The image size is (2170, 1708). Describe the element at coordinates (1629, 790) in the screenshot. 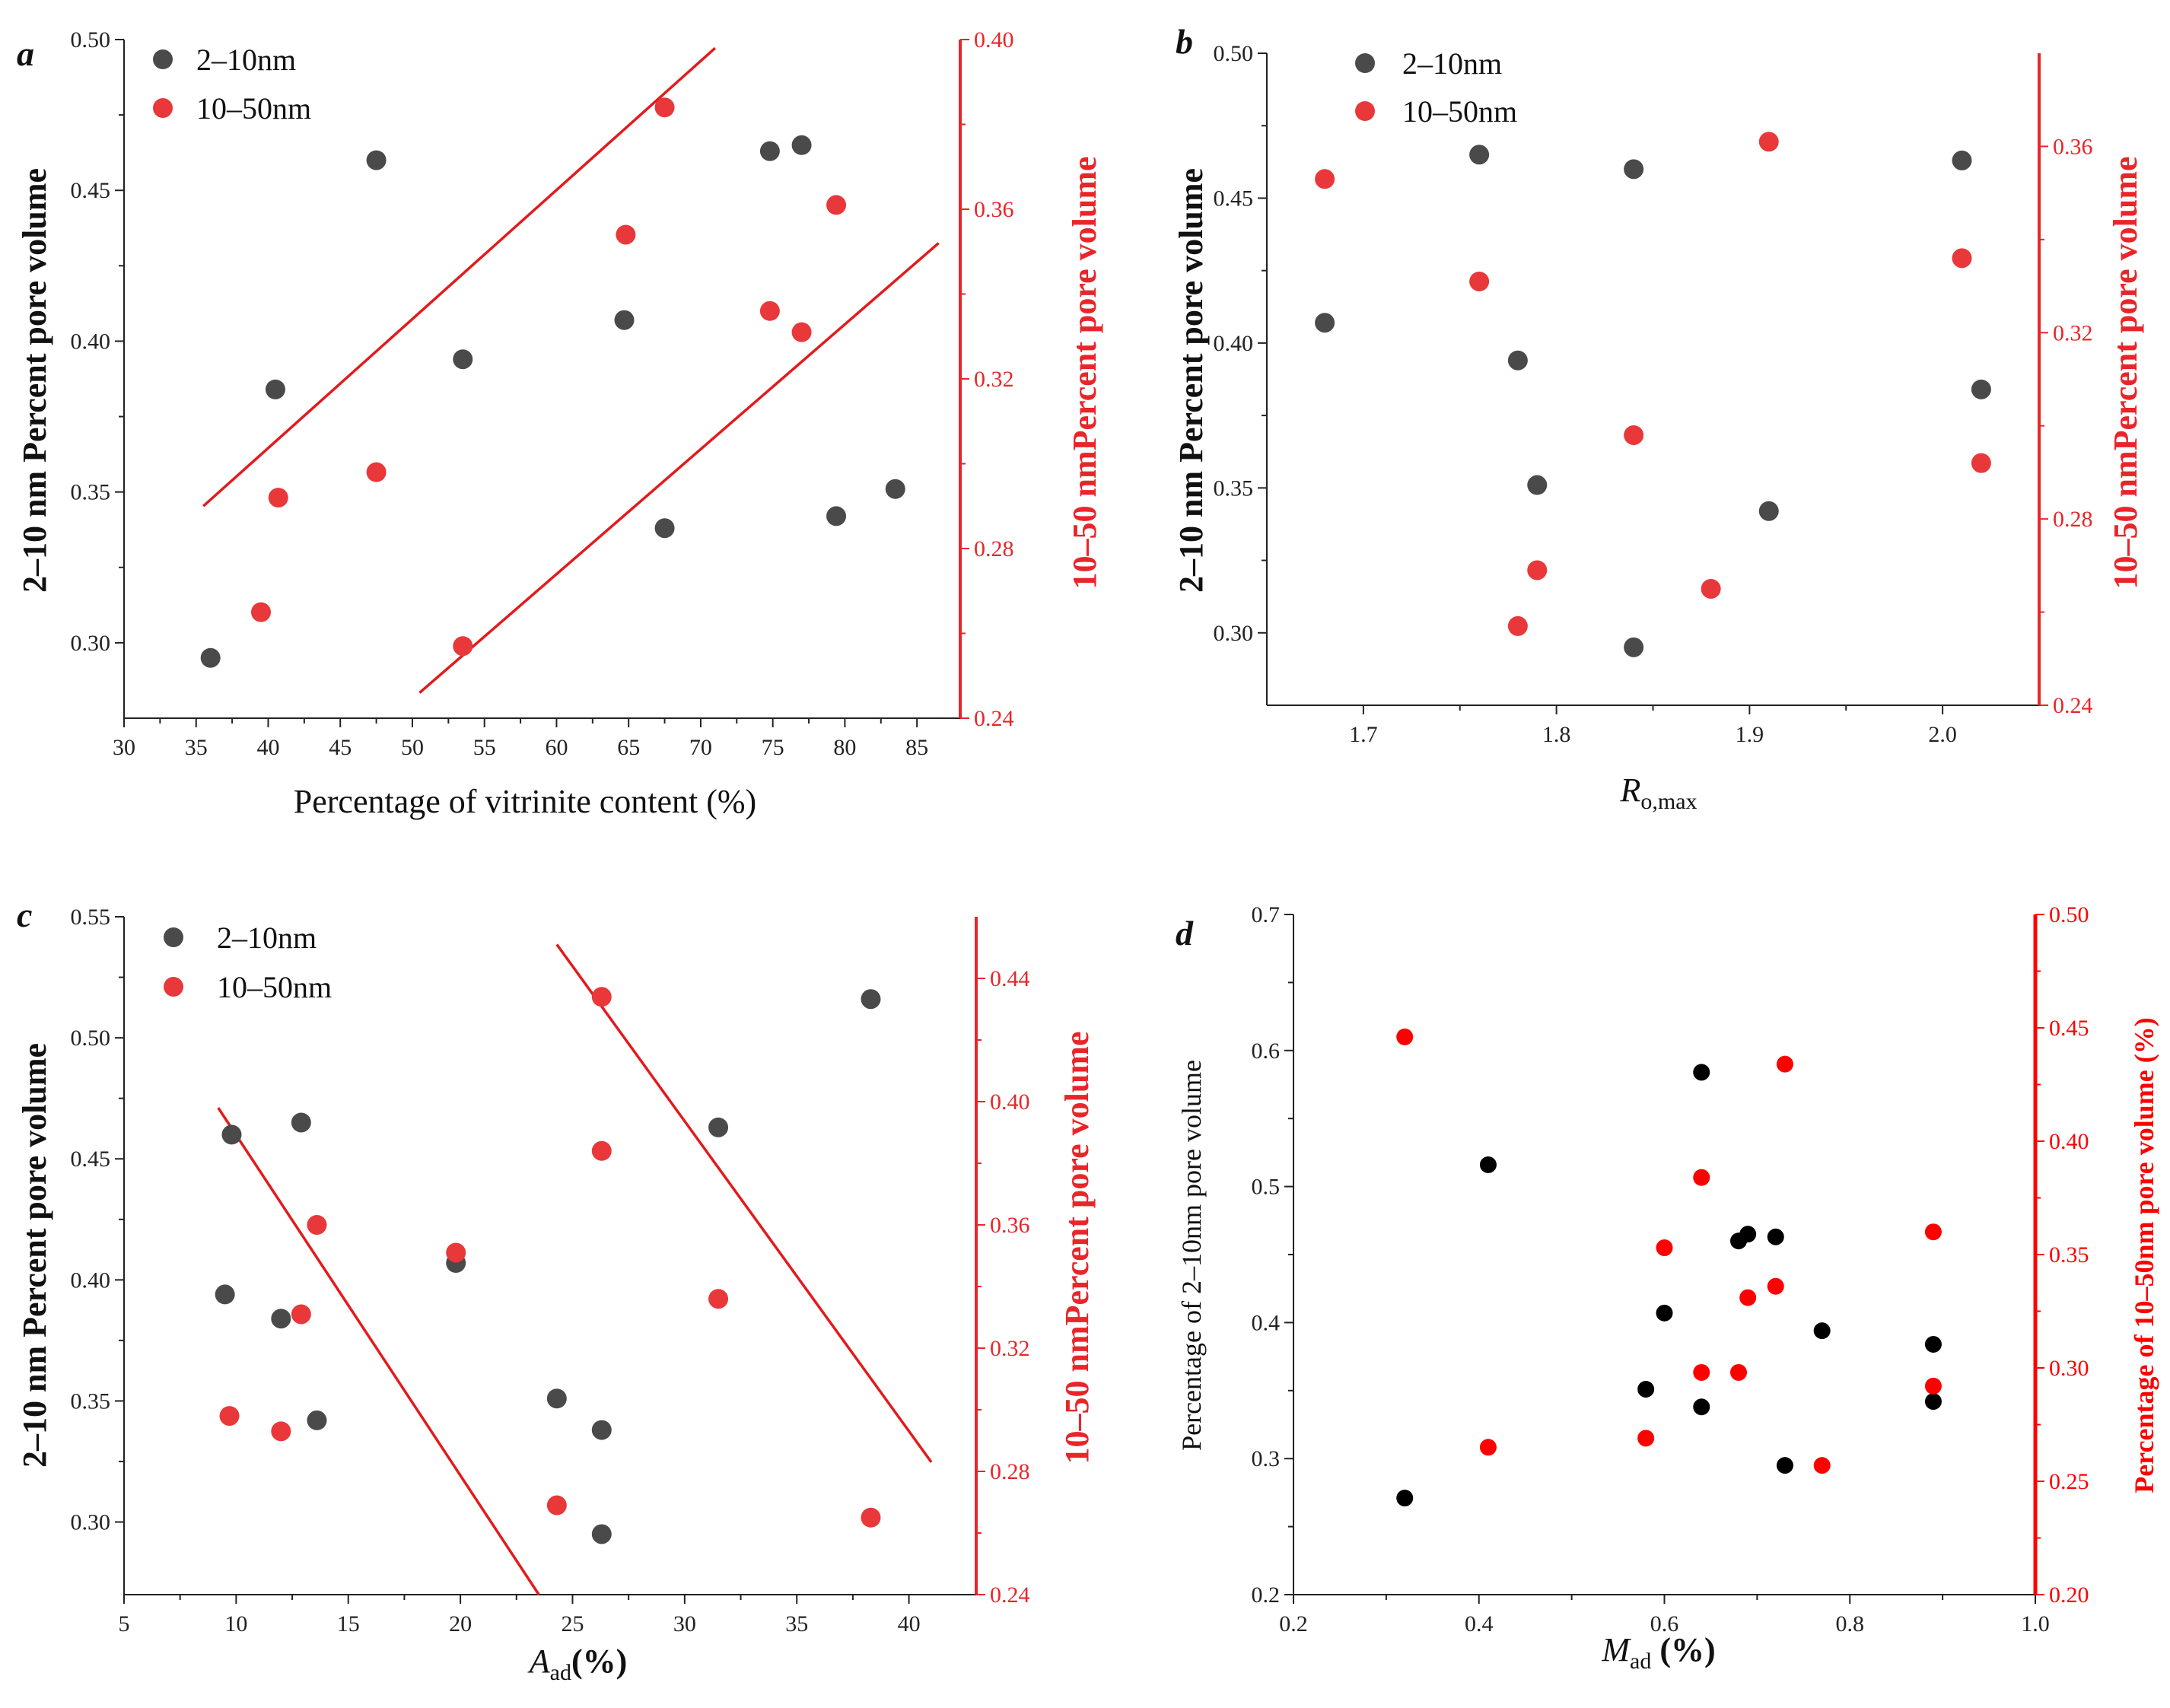

I see `x-axis-label-main: R` at that location.